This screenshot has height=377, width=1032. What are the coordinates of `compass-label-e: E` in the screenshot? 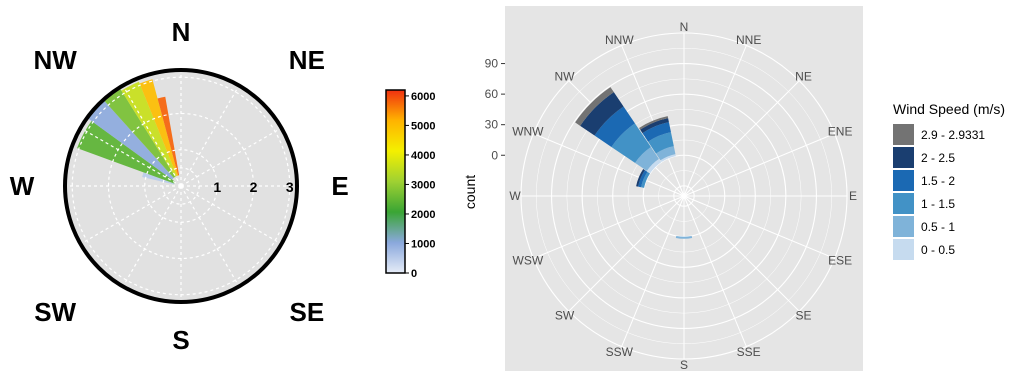 It's located at (339, 186).